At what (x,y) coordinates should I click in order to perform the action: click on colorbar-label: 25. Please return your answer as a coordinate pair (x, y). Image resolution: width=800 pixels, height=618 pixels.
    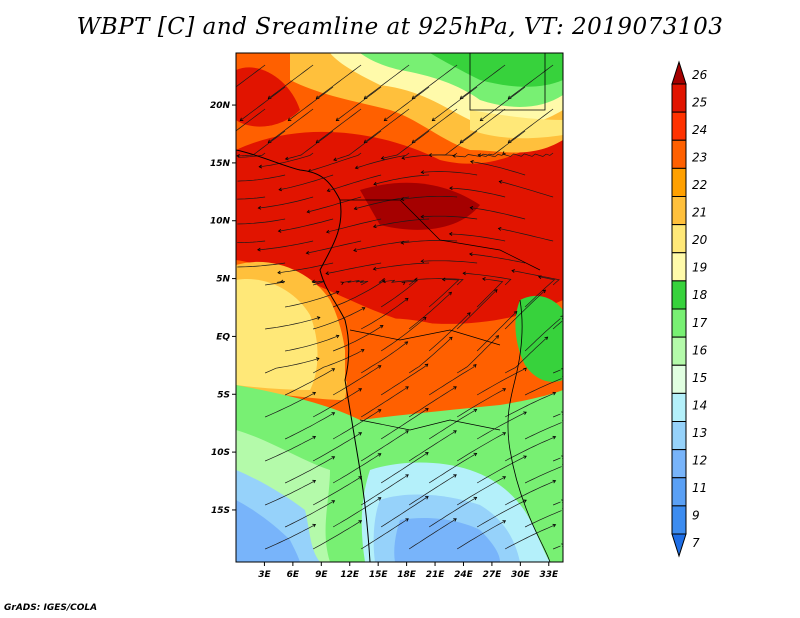
    Looking at the image, I should click on (699, 103).